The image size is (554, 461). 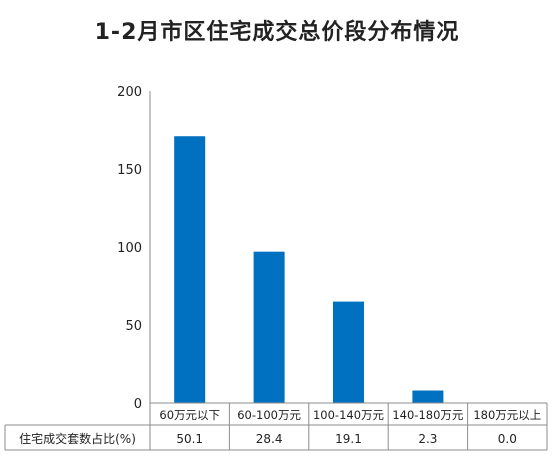 What do you see at coordinates (427, 439) in the screenshot?
I see `table-value: 2.3` at bounding box center [427, 439].